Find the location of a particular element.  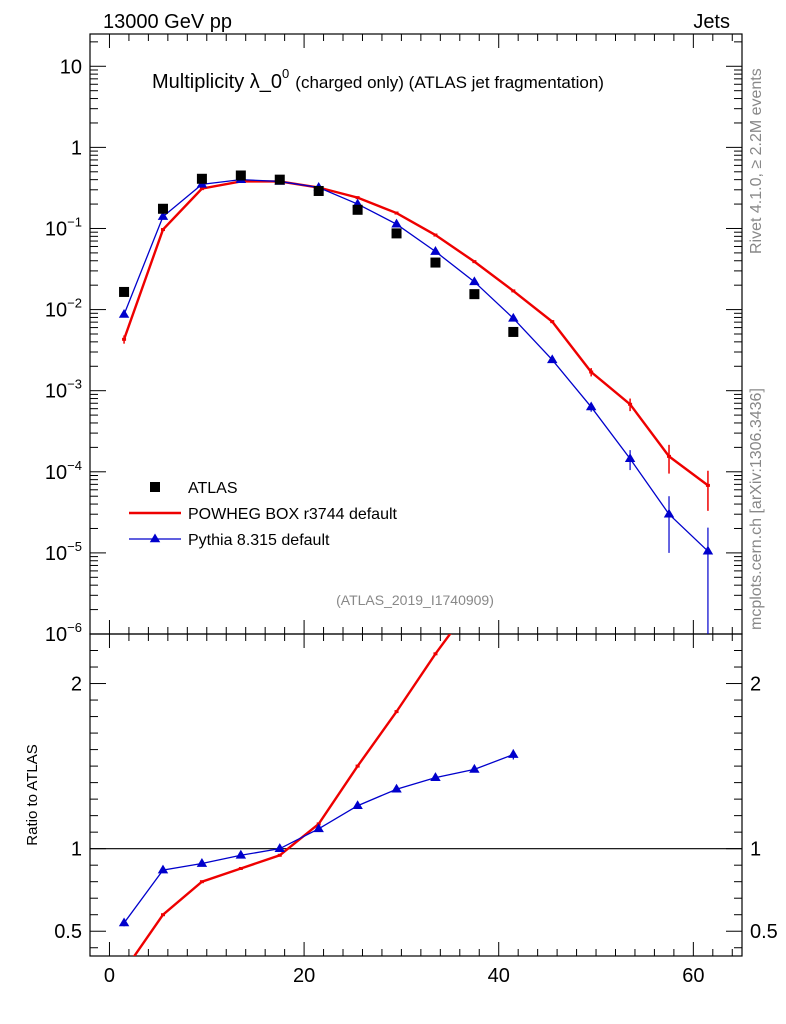

tick-exponent: −1 is located at coordinates (74, 221).